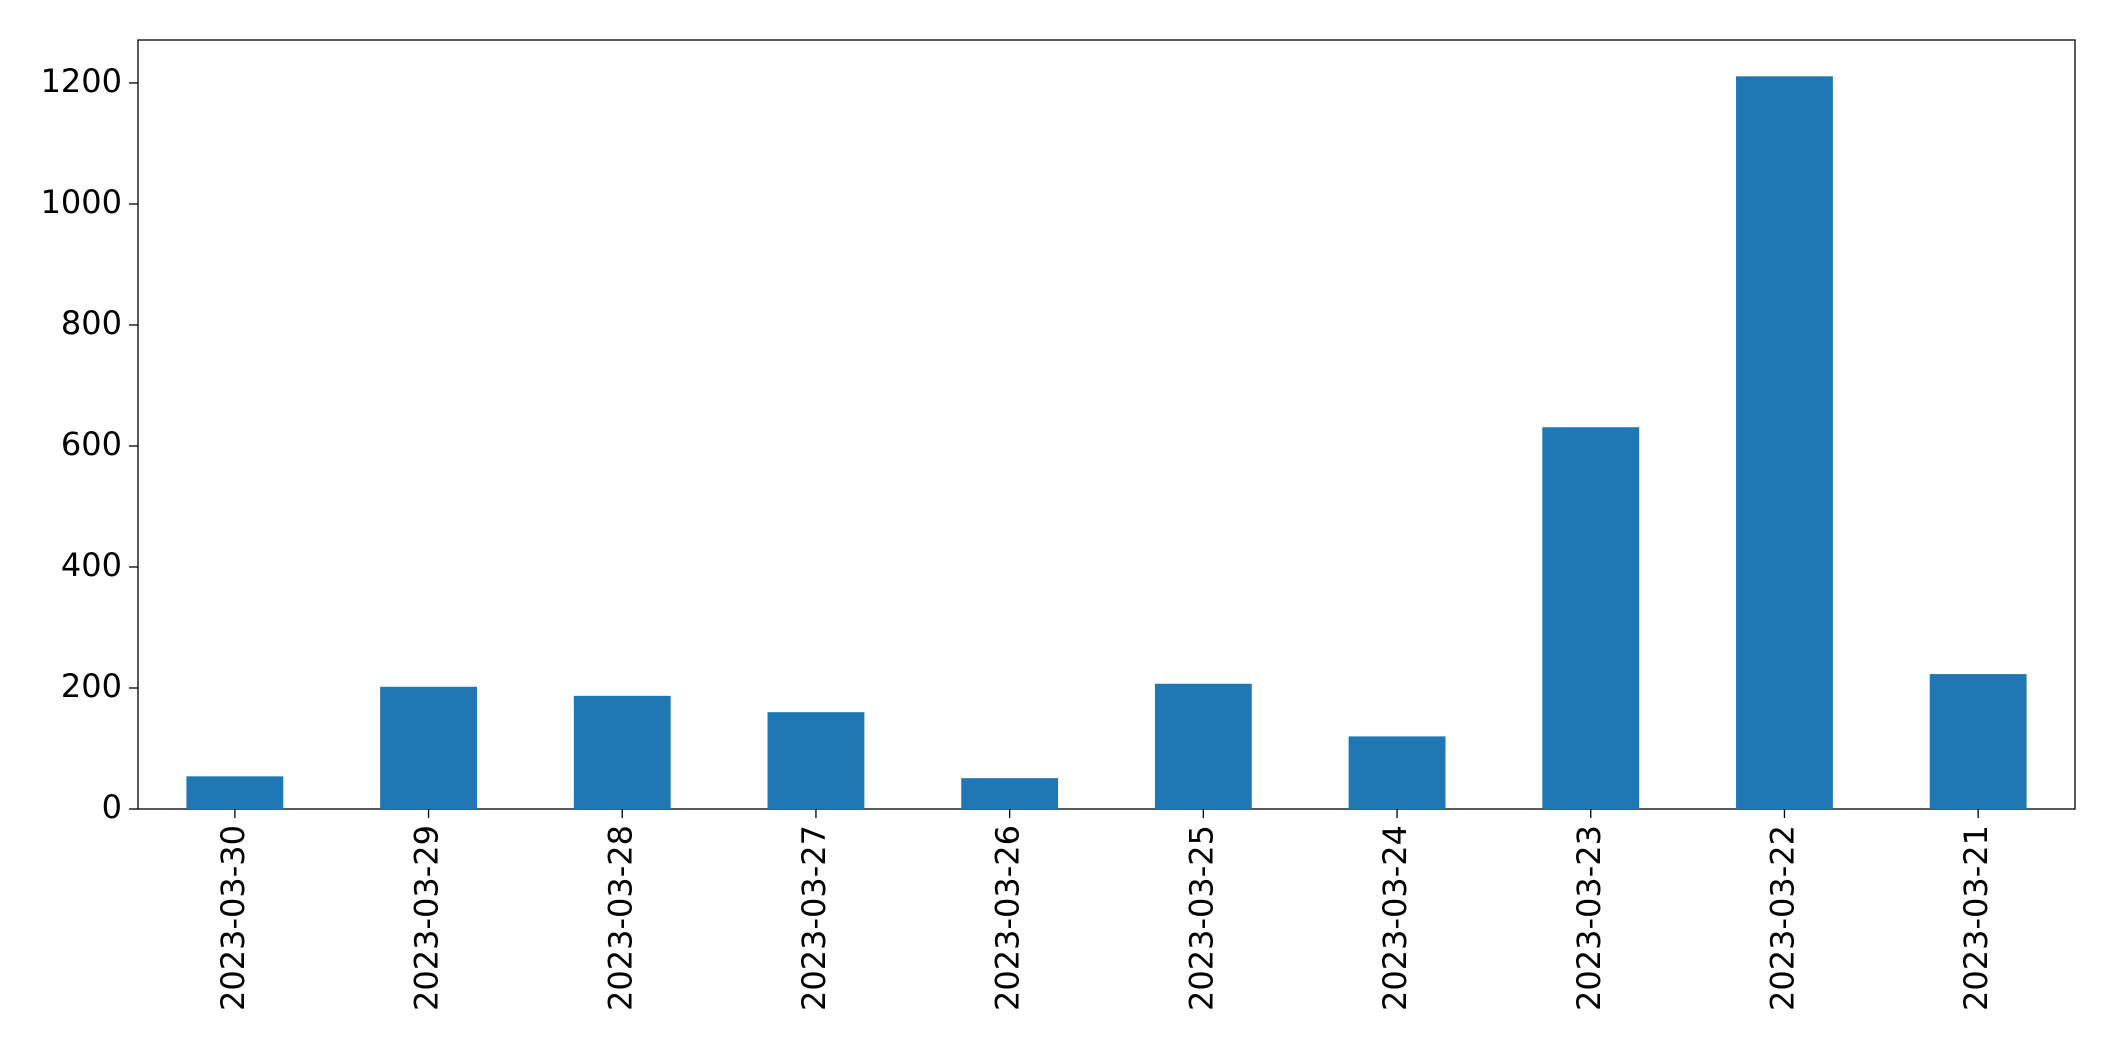 This screenshot has width=2115, height=1061. I want to click on y-tick-label: 1200, so click(81, 81).